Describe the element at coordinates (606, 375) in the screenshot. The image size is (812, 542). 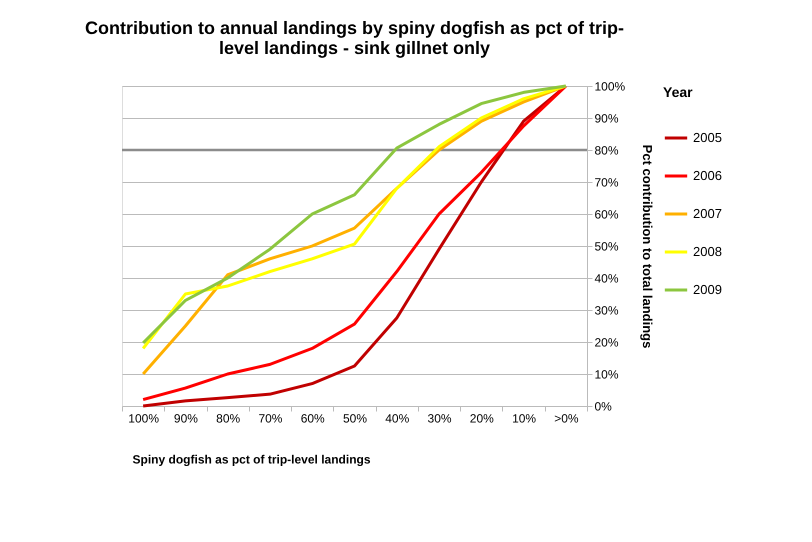
I see `y-tick-label: 10%` at that location.